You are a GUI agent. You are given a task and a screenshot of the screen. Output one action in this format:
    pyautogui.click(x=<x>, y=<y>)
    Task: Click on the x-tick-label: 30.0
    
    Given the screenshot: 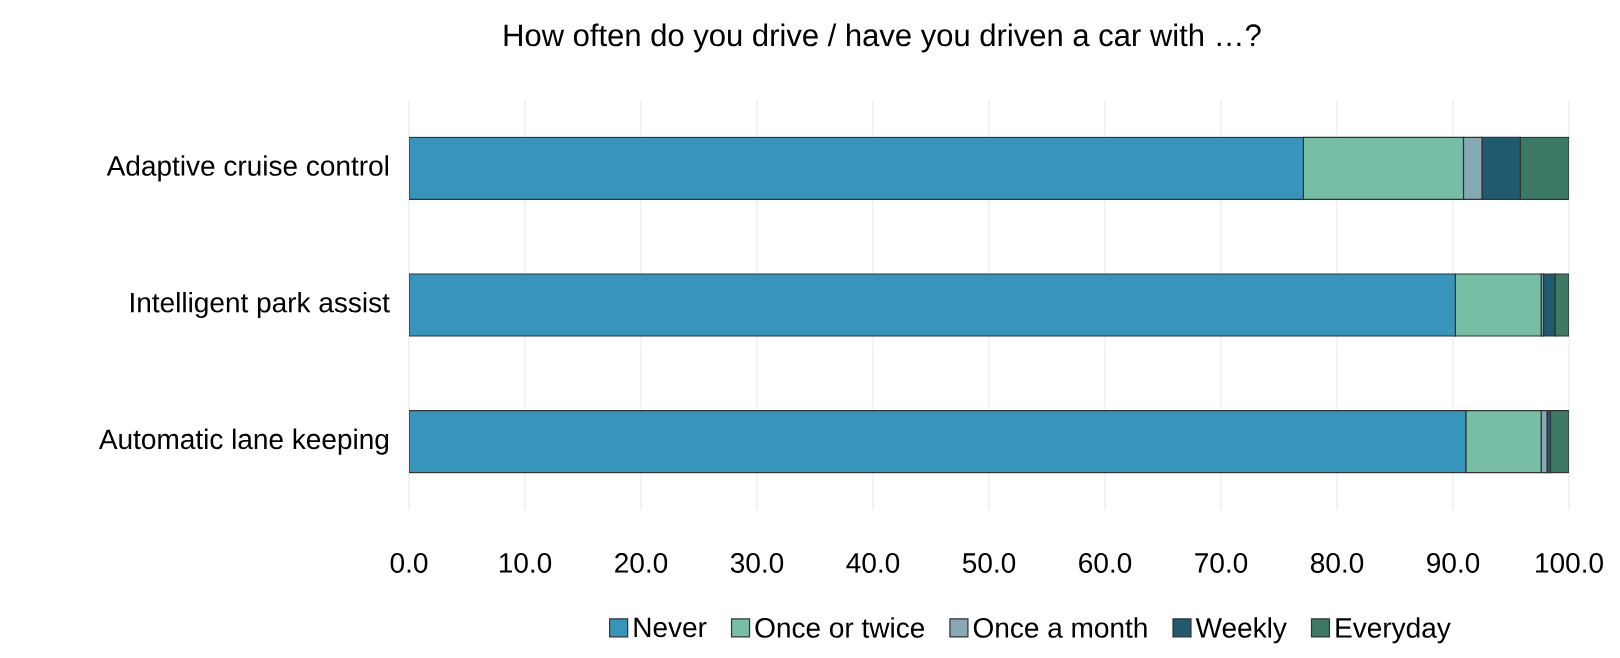 What is the action you would take?
    pyautogui.click(x=757, y=563)
    